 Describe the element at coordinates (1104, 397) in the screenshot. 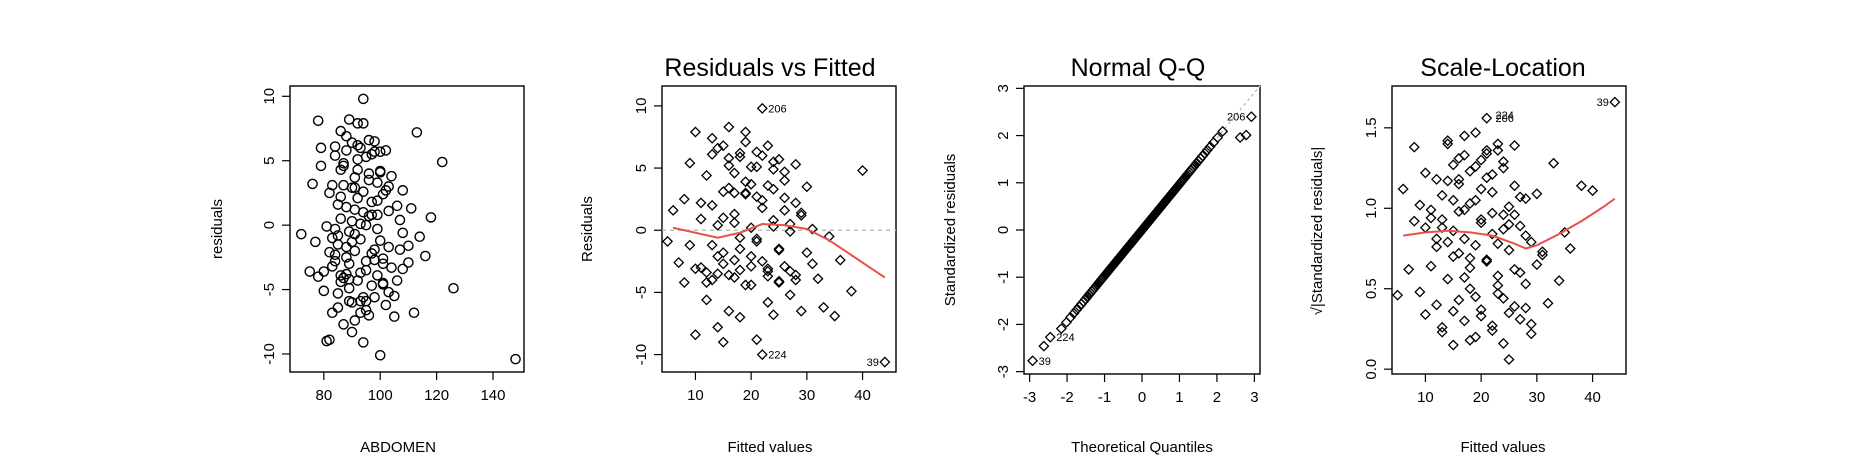

I see `x-tick-label: -1` at that location.